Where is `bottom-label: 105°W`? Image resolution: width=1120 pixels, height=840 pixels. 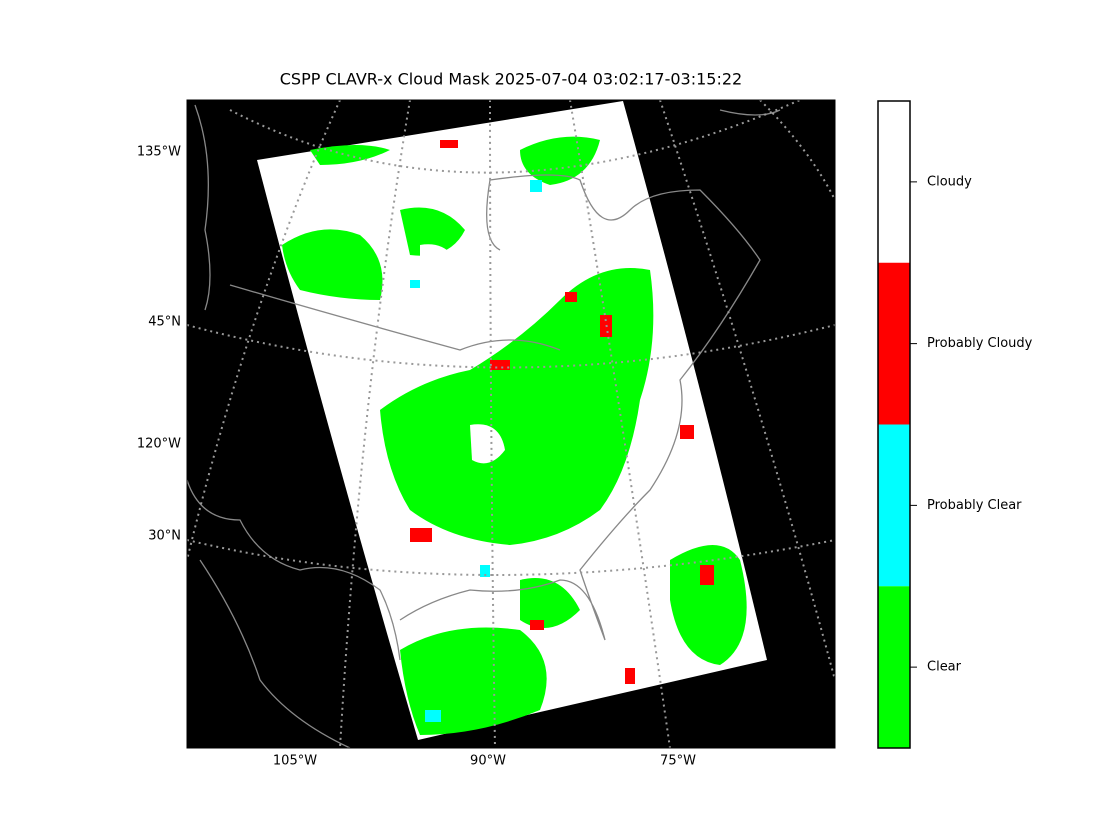 bottom-label: 105°W is located at coordinates (295, 761).